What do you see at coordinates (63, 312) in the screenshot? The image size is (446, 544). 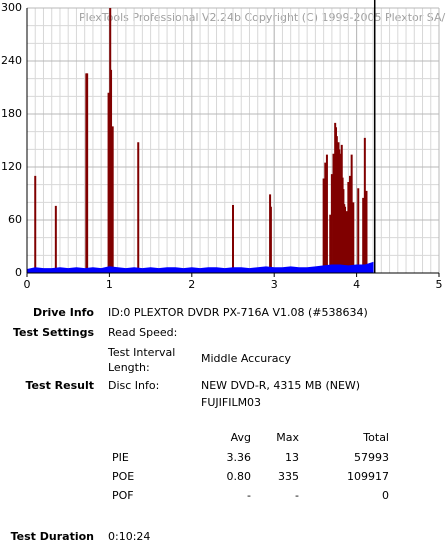 I see `label: Drive Info` at bounding box center [63, 312].